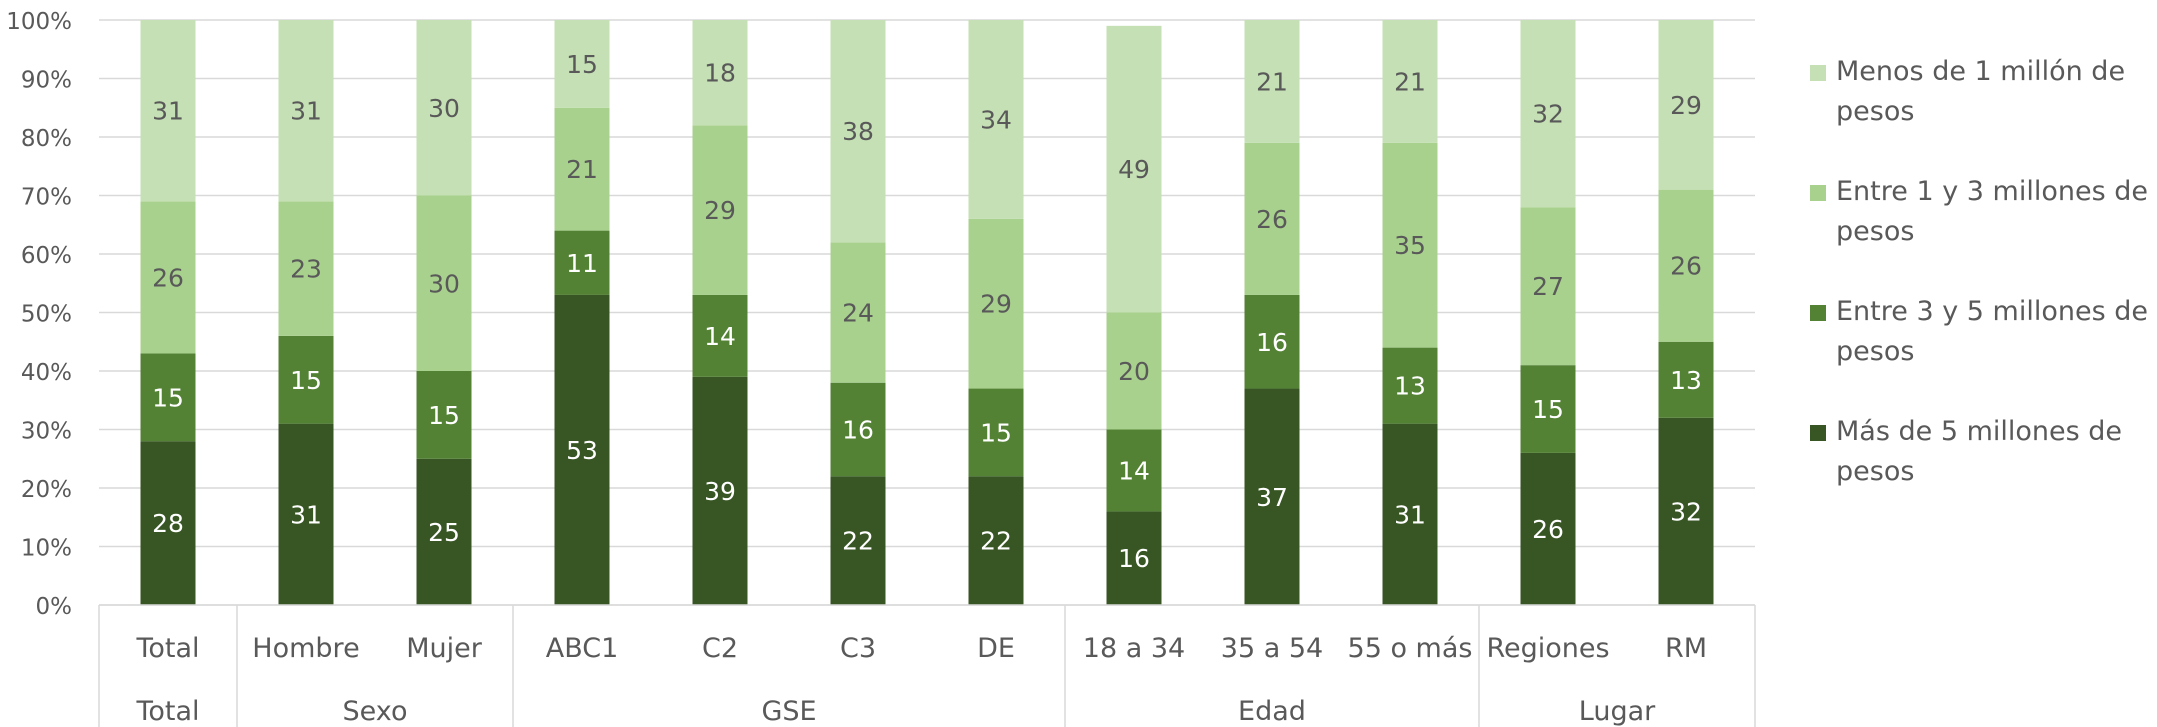 Image resolution: width=2157 pixels, height=727 pixels. Describe the element at coordinates (1272, 711) in the screenshot. I see `group-label: Edad` at that location.